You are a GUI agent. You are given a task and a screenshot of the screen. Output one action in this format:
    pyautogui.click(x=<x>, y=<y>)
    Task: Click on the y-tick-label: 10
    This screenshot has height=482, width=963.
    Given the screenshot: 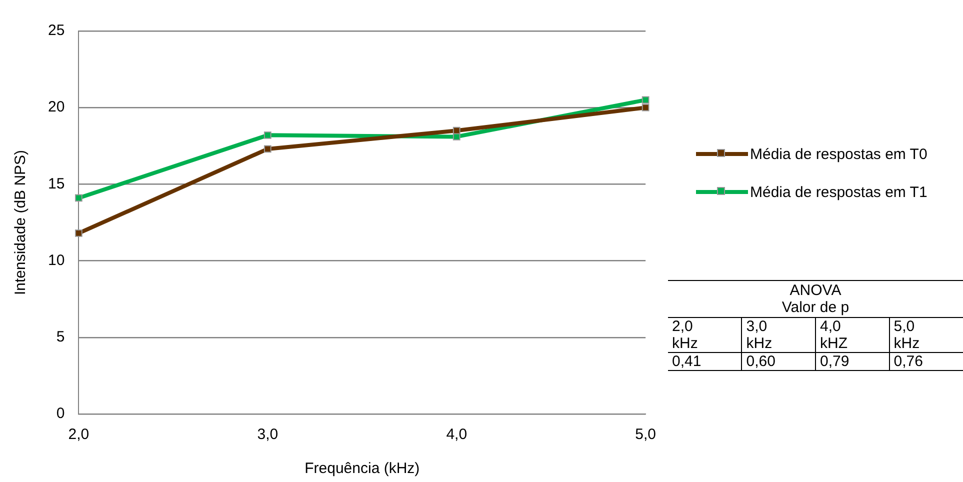 What is the action you would take?
    pyautogui.click(x=56, y=260)
    